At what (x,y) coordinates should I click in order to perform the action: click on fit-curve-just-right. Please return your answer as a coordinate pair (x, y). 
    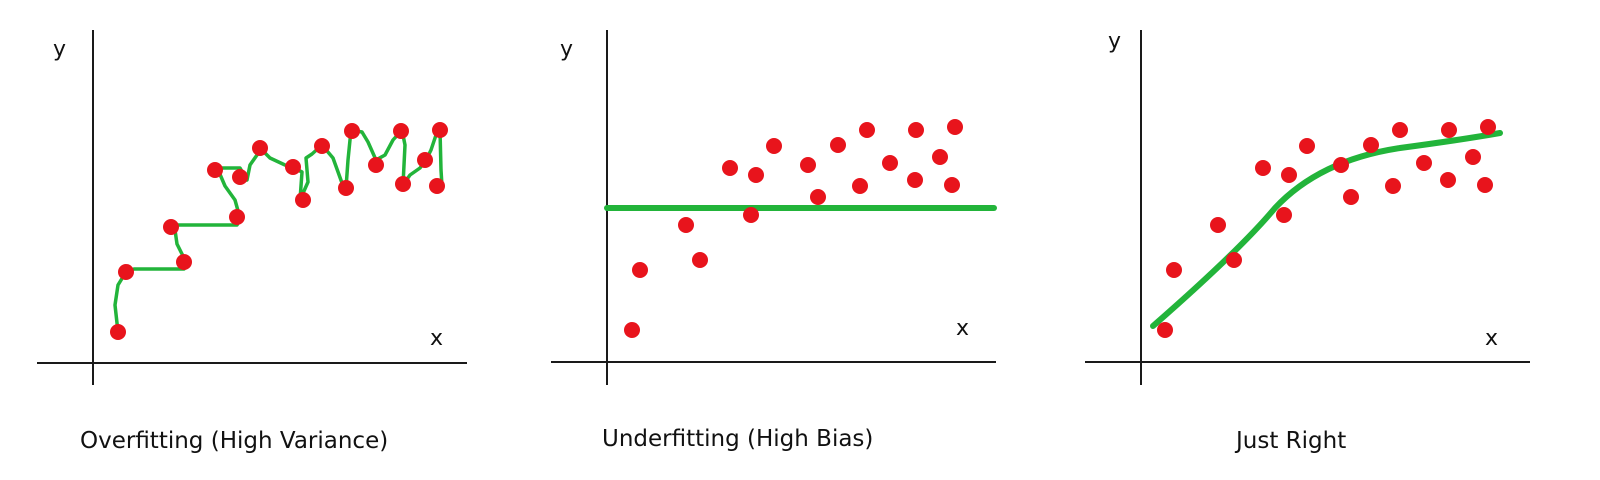
    Looking at the image, I should click on (1326, 229).